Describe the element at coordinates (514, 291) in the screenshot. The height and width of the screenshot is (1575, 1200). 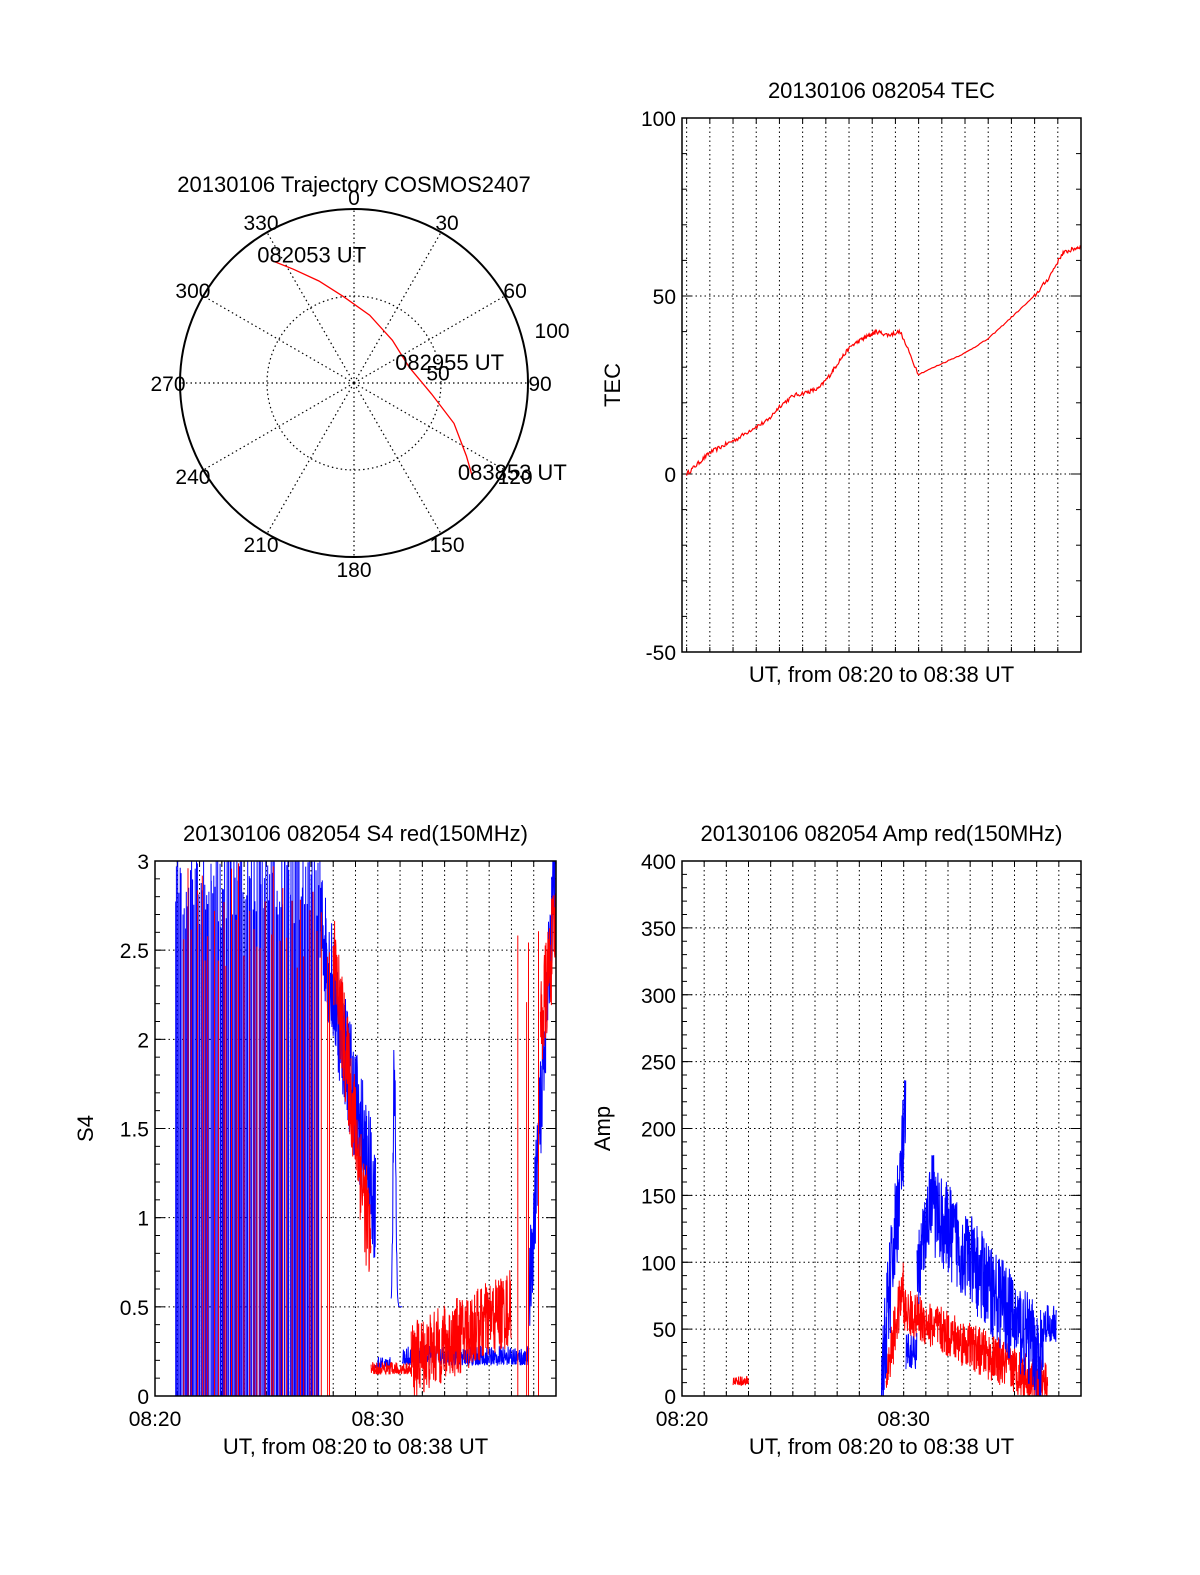
I see `polar-angle-label: 60` at that location.